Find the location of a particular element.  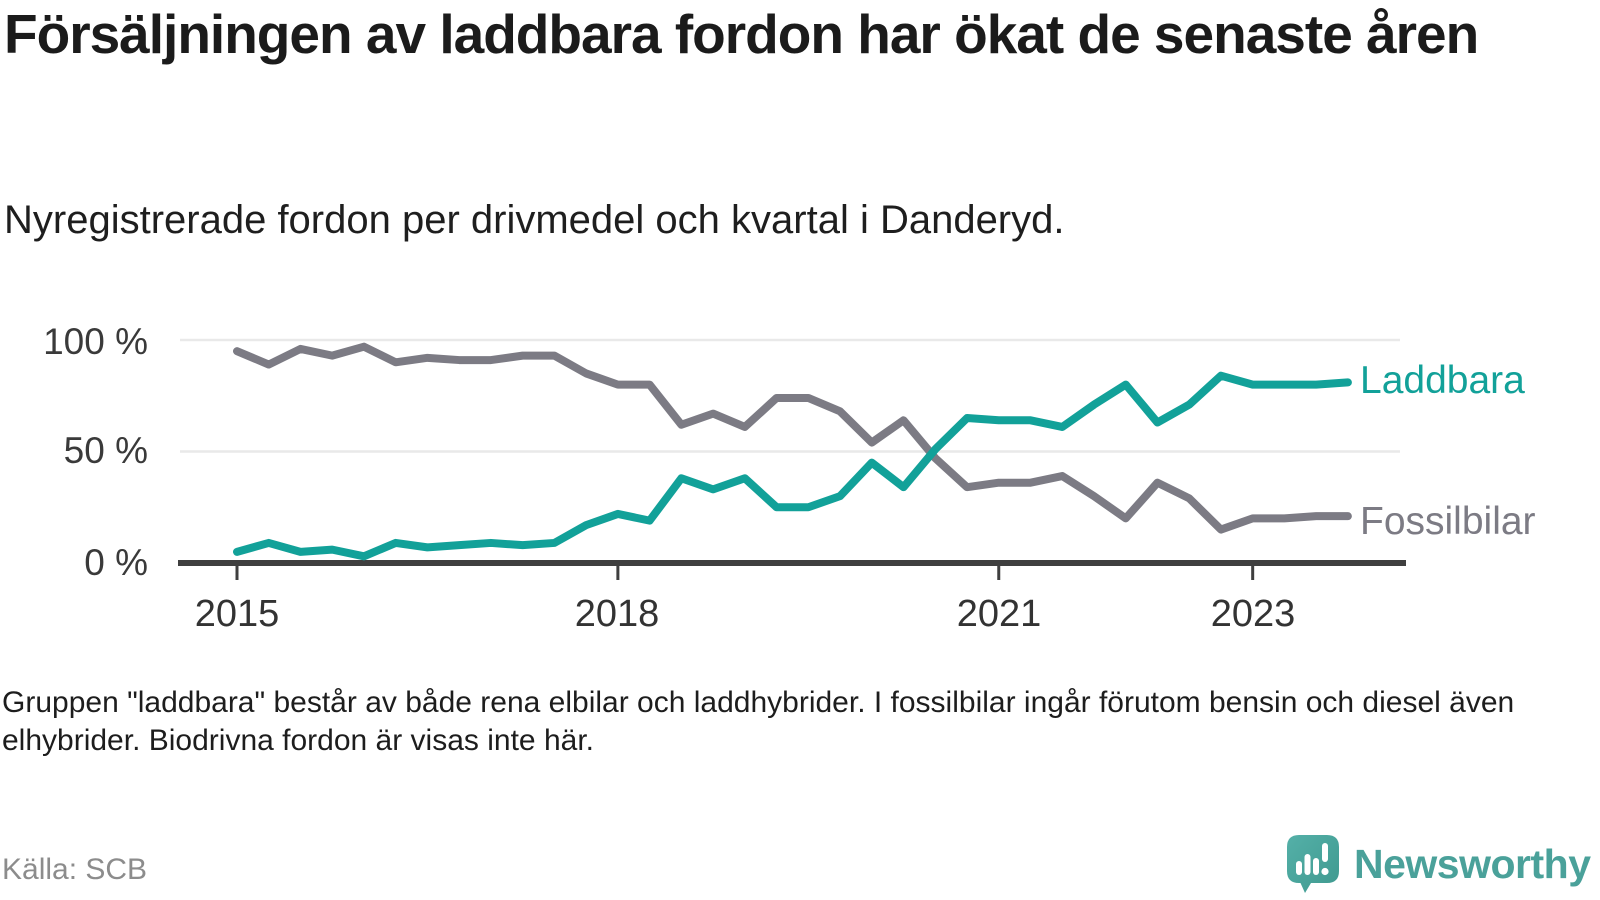

newsworthy-branding: Newsworthy is located at coordinates (1438, 864).